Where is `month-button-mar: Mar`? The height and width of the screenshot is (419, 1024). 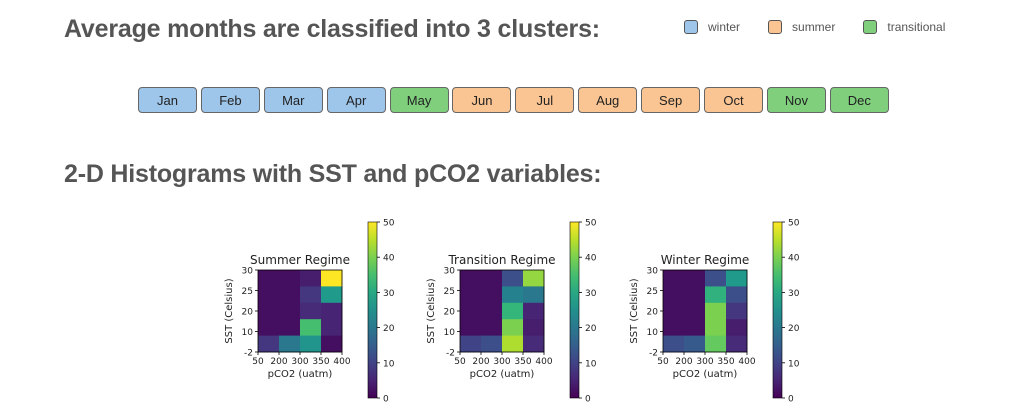 month-button-mar: Mar is located at coordinates (293, 100).